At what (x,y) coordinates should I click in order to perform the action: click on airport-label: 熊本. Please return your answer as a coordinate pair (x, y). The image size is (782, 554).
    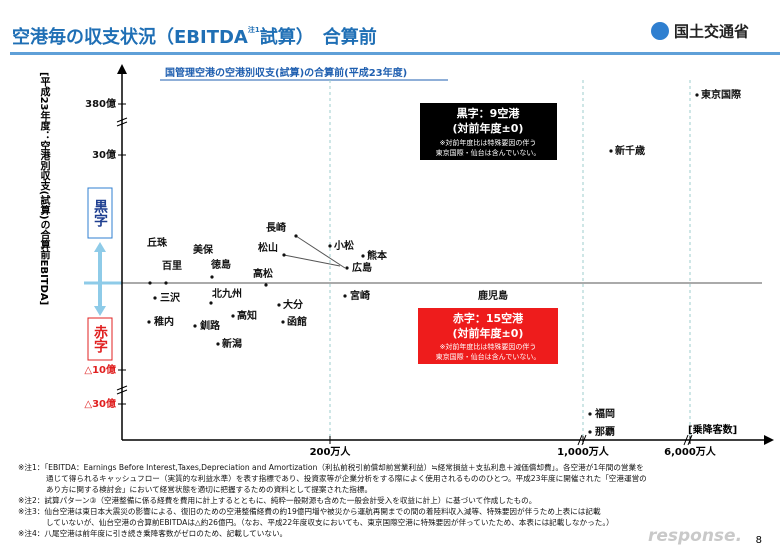
    Looking at the image, I should click on (377, 255).